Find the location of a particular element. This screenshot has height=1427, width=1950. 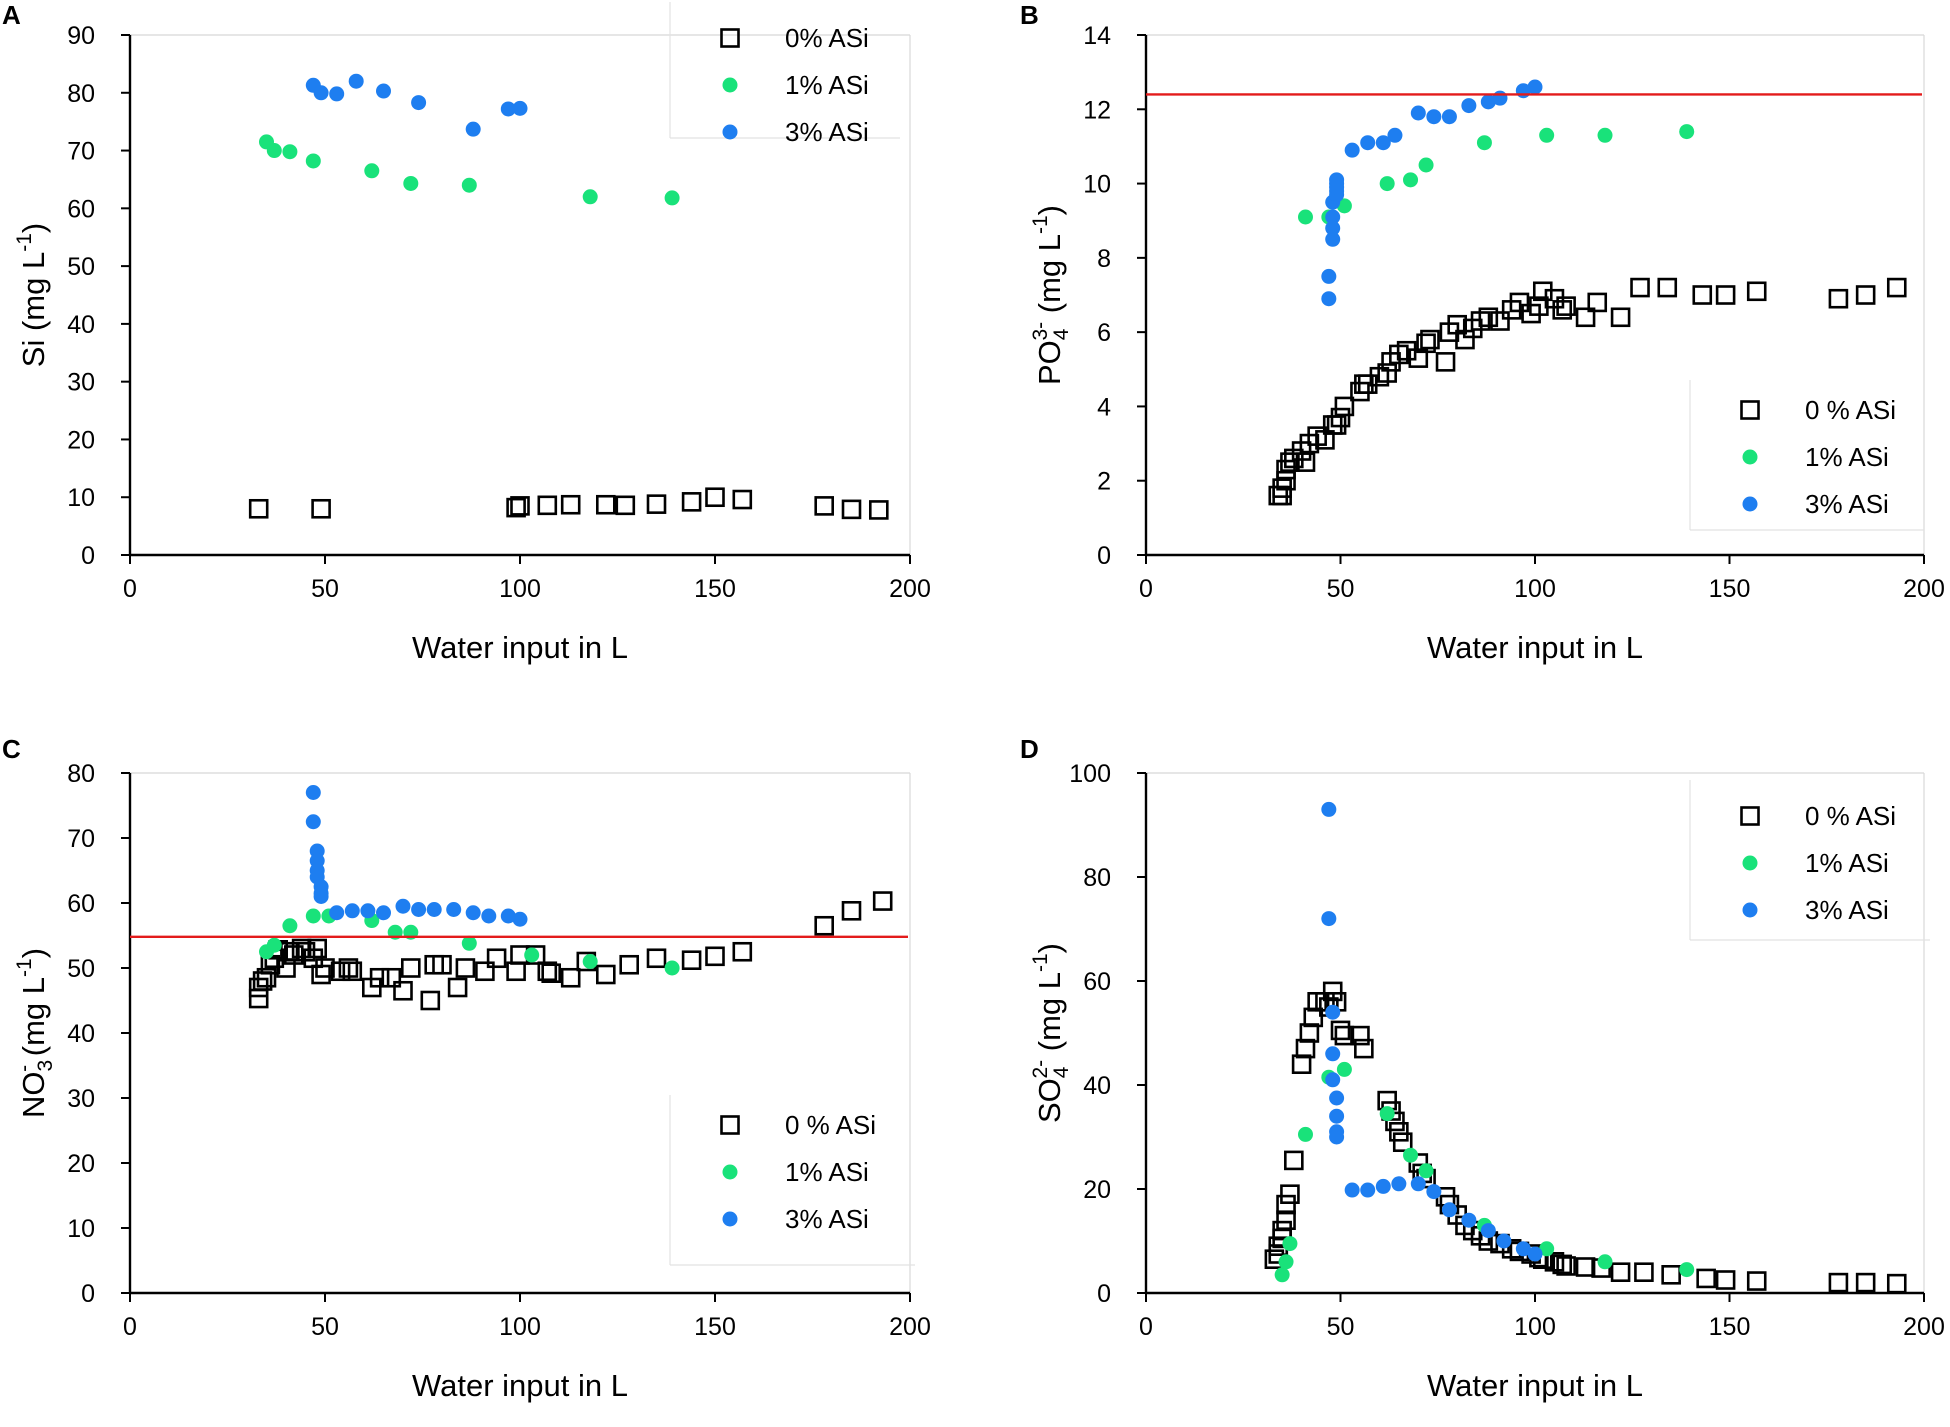

y-tick-label: 14 is located at coordinates (1097, 36).